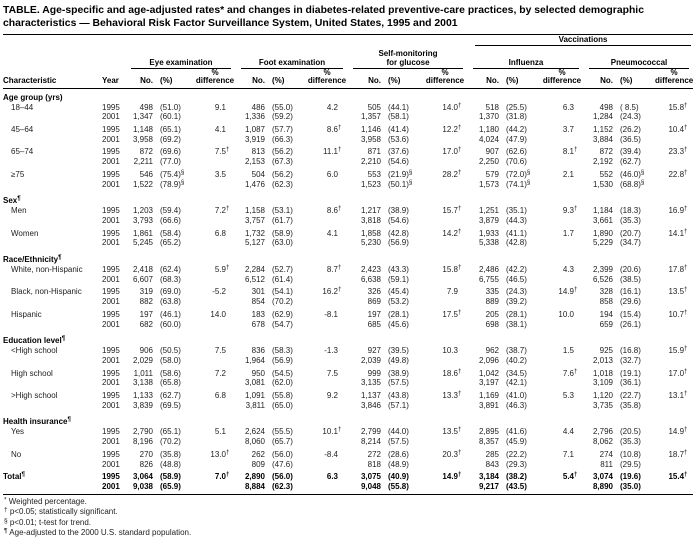 This screenshot has height=539, width=696. I want to click on data-cell: 813, so click(258, 152).